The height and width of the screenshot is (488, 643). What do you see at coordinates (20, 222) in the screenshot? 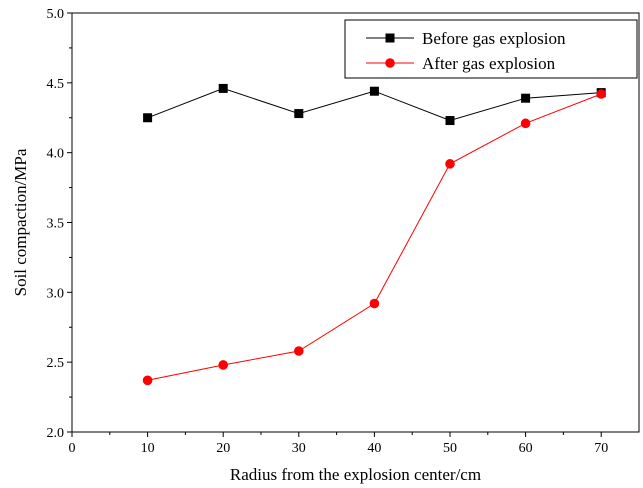
I see `y-axis-title: Soil compaction/MPa` at bounding box center [20, 222].